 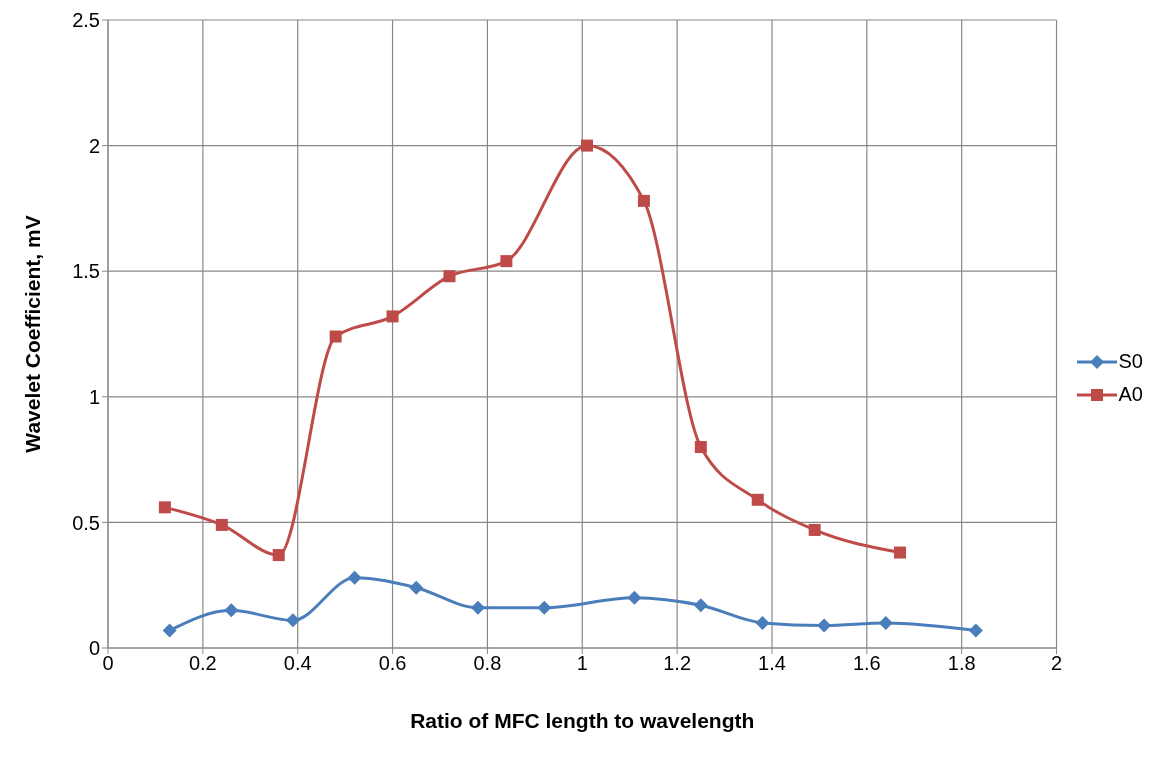 What do you see at coordinates (1130, 394) in the screenshot?
I see `legend-label: A0` at bounding box center [1130, 394].